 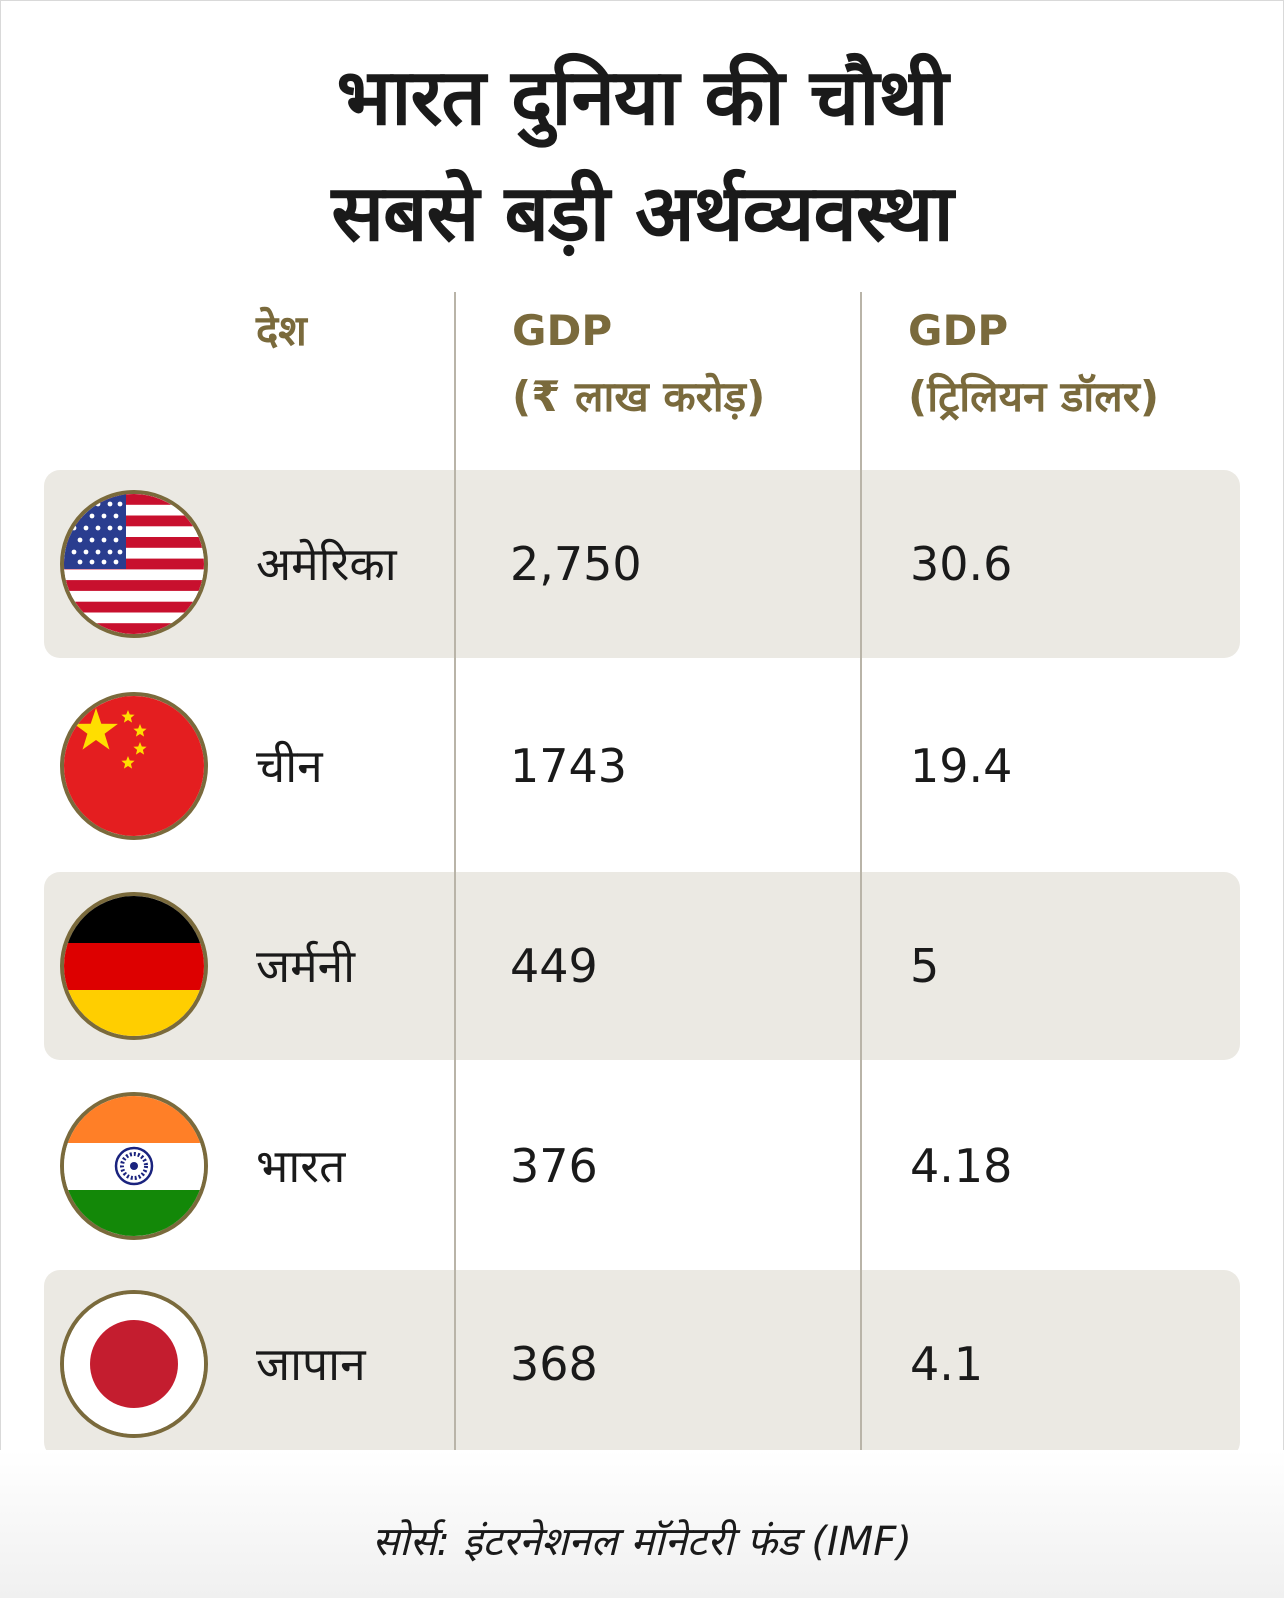 What do you see at coordinates (562, 330) in the screenshot?
I see `header-gdp-inr-line1: GDP` at bounding box center [562, 330].